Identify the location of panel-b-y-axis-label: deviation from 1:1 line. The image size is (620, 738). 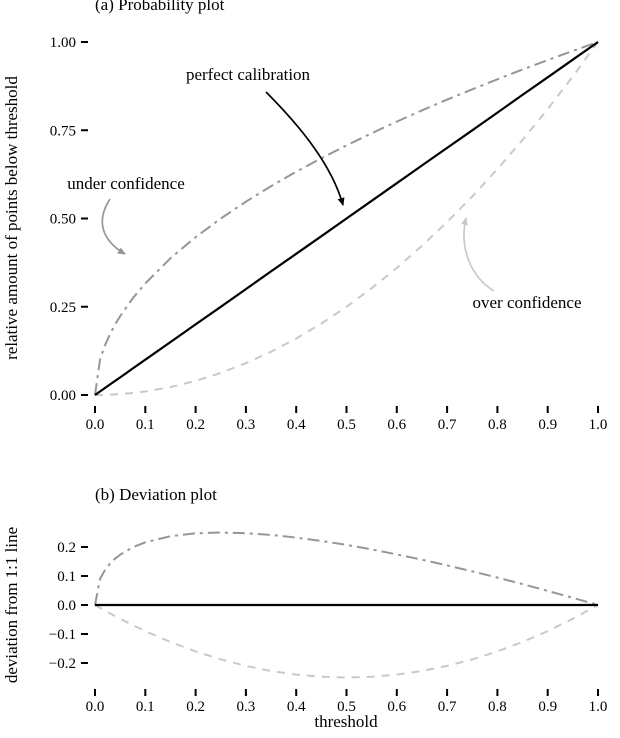
(11, 605).